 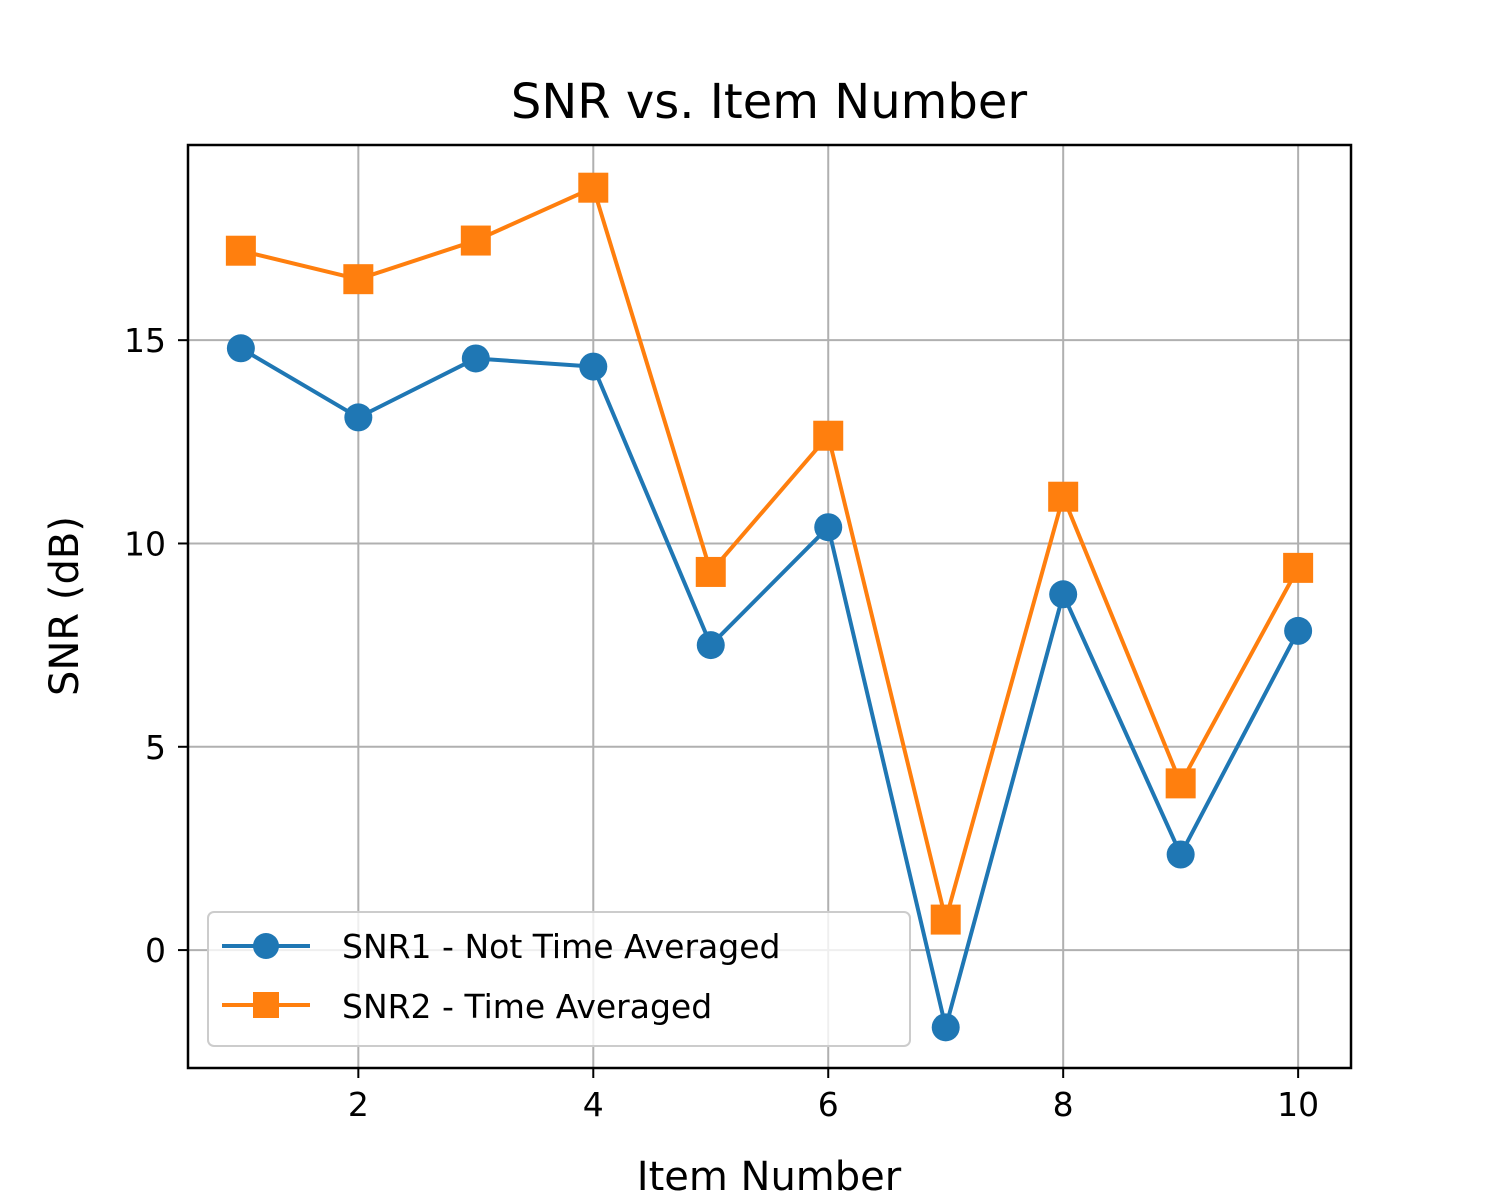 I want to click on legend-square-marker-icon, so click(x=266, y=1005).